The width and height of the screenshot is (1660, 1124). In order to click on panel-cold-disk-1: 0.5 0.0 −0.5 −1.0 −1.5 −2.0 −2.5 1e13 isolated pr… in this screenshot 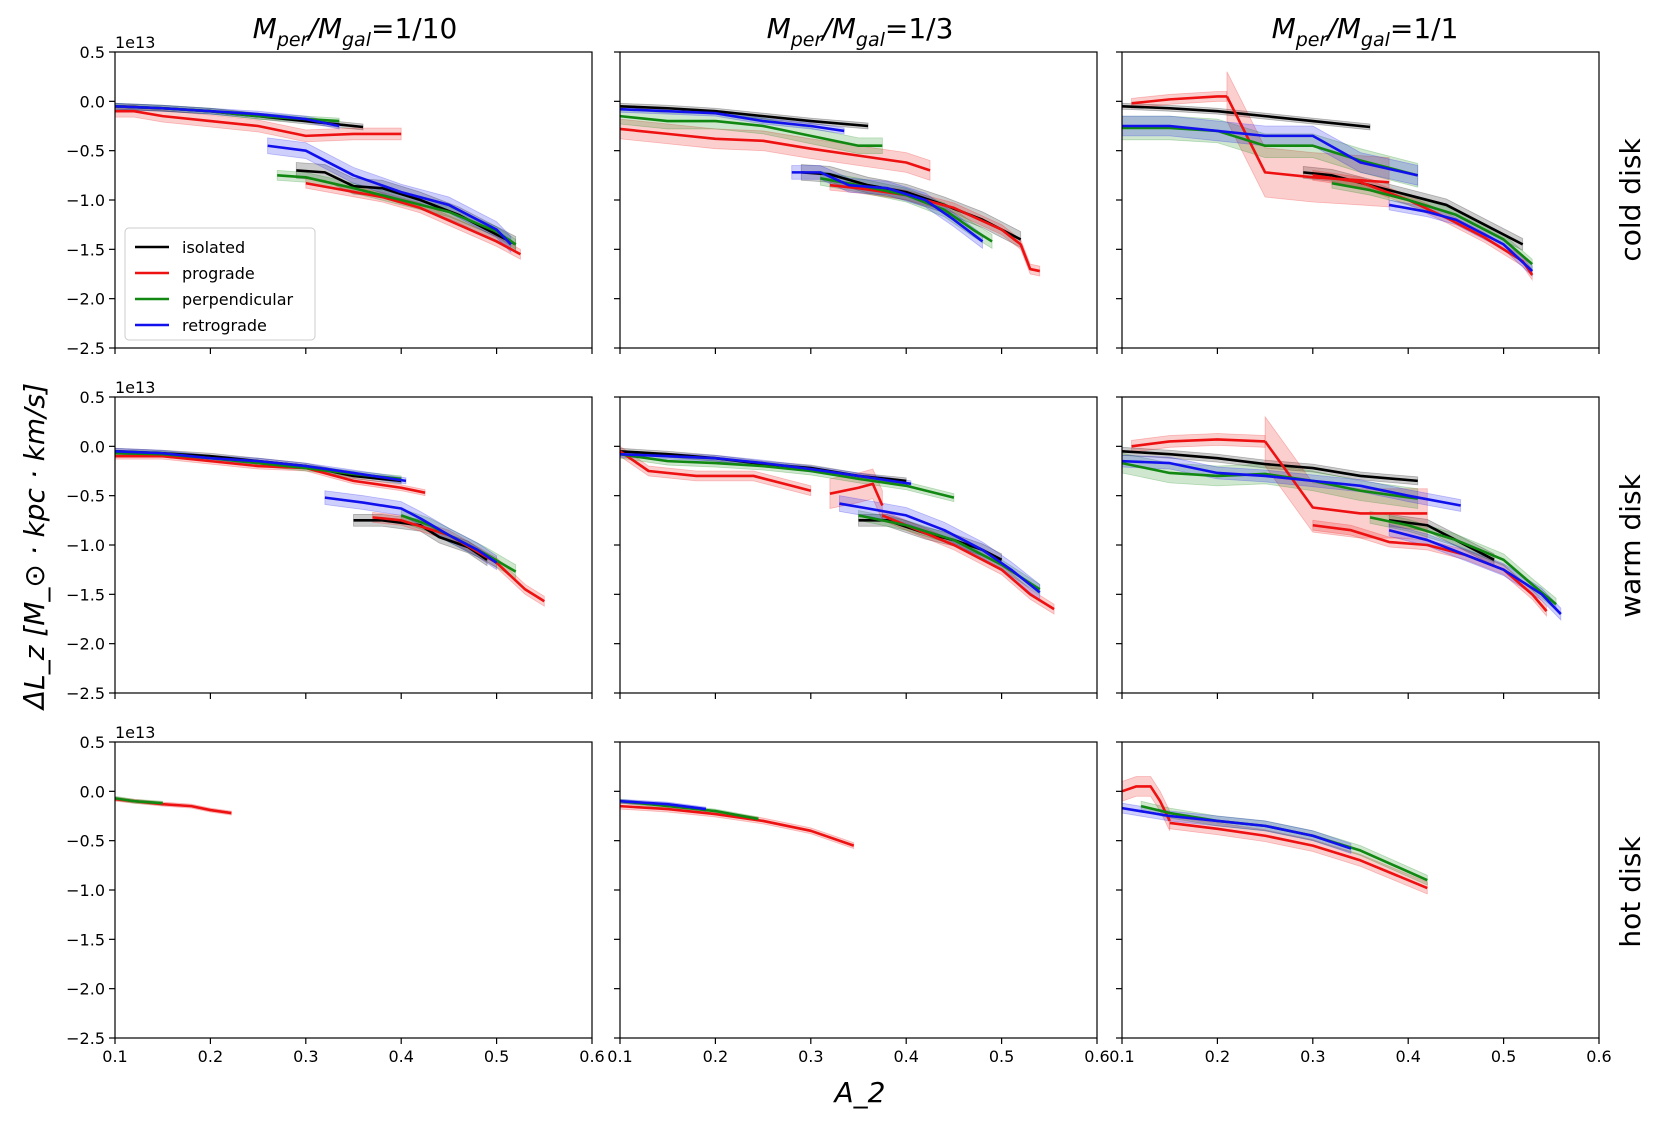, I will do `click(329, 195)`.